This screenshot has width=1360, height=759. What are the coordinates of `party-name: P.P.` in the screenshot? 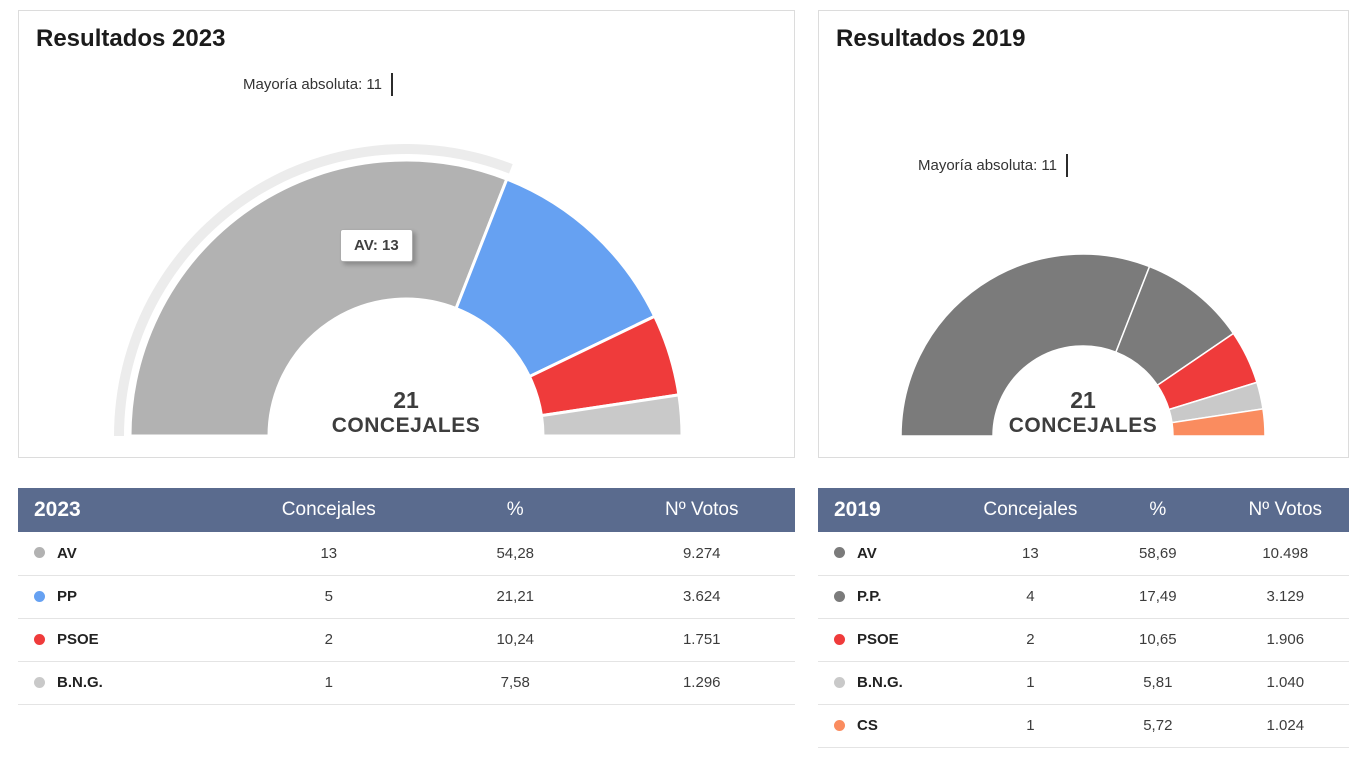 It's located at (869, 596).